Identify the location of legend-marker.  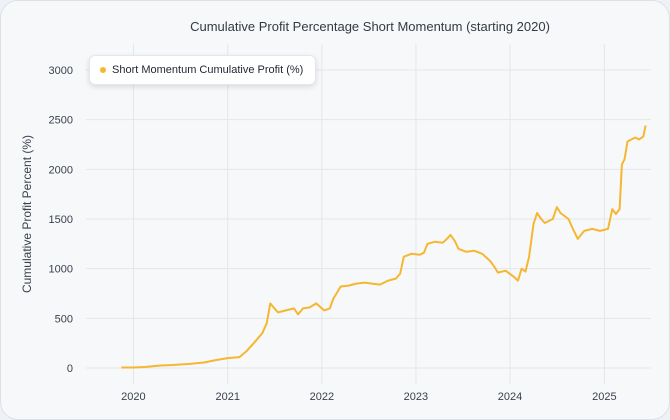
(103, 70).